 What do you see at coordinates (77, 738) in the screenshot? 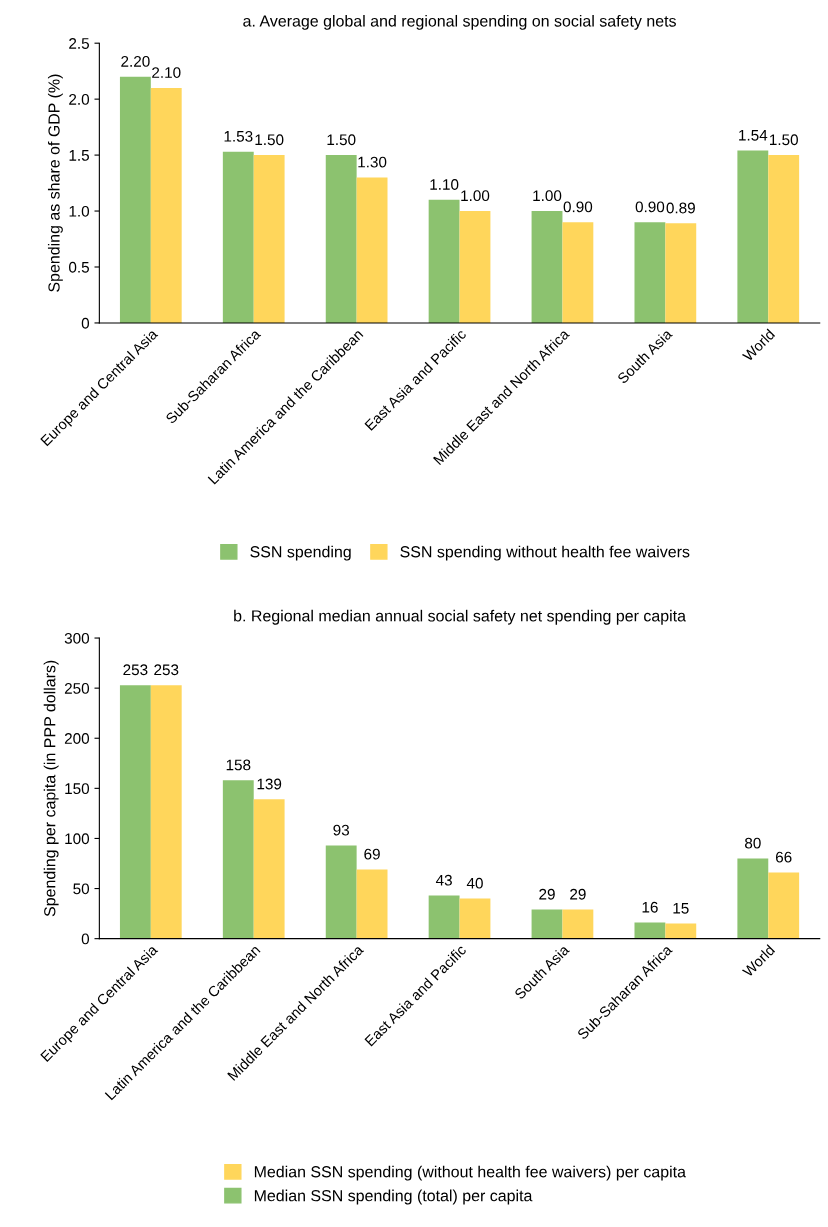
I see `y-tick-label: 200` at bounding box center [77, 738].